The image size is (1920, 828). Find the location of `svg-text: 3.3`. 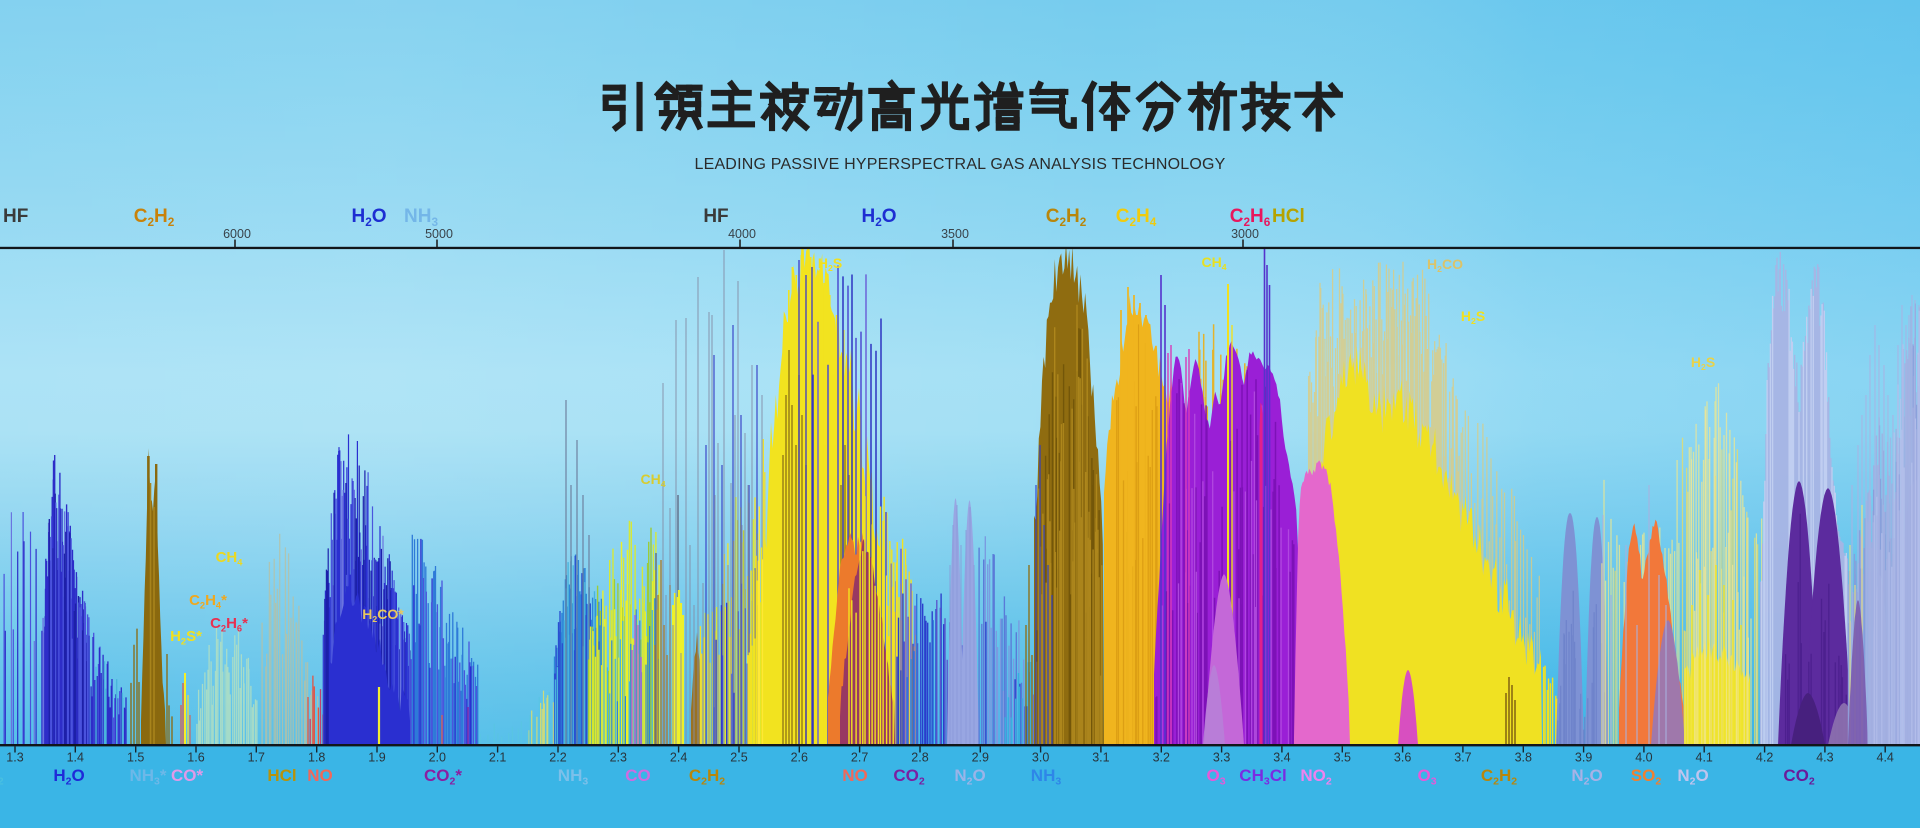

svg-text: 3.3 is located at coordinates (1221, 758).